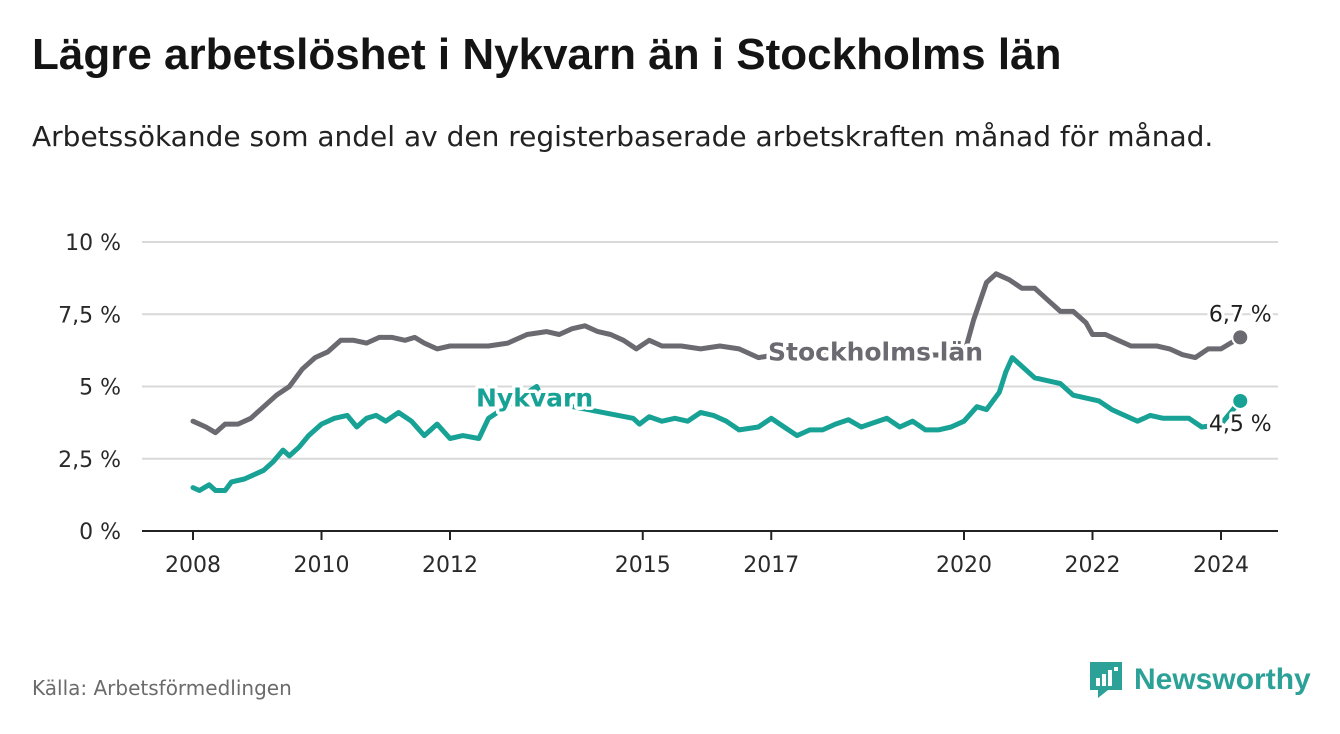 The width and height of the screenshot is (1340, 734). Describe the element at coordinates (89, 460) in the screenshot. I see `y-tick-label: 2,5 %` at that location.